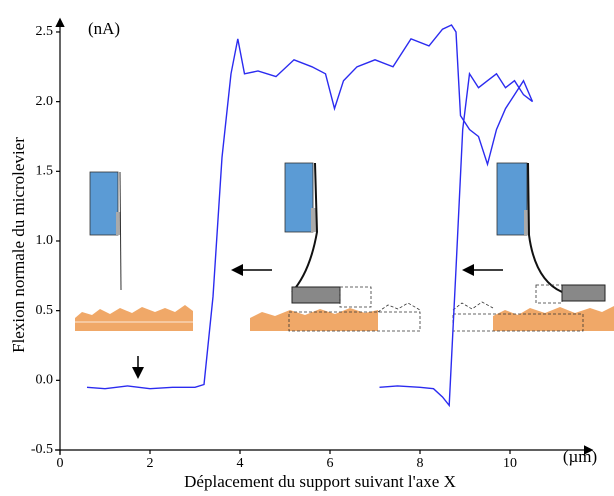 Image resolution: width=614 pixels, height=496 pixels. What do you see at coordinates (45, 240) in the screenshot?
I see `y-tick-label: 1.0` at bounding box center [45, 240].